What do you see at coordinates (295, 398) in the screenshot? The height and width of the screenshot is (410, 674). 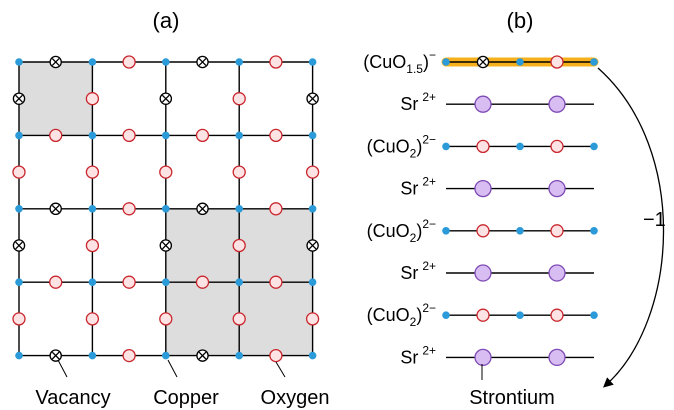 I see `oxygen-label: Oxygen` at bounding box center [295, 398].